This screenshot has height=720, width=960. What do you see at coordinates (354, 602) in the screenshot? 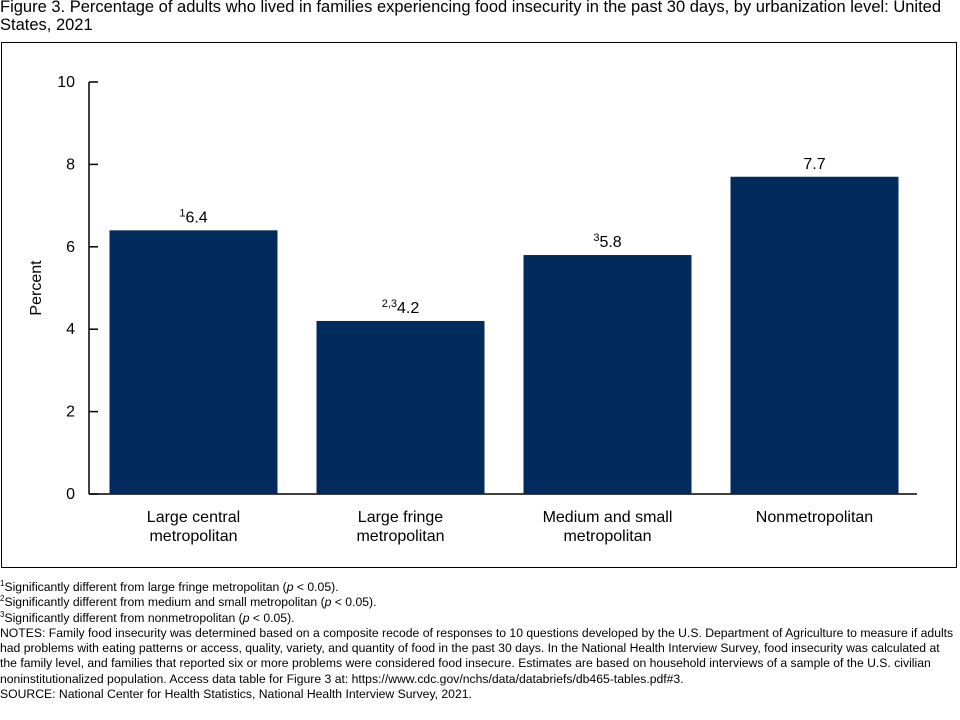
I see `footnote-2-tail: < 0.05).` at bounding box center [354, 602].